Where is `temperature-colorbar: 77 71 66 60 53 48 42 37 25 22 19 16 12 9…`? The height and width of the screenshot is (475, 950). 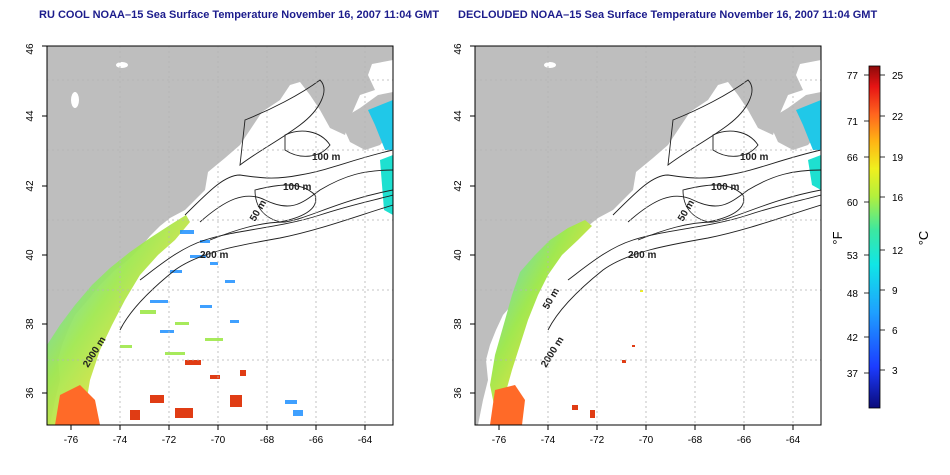
temperature-colorbar: 77 71 66 60 53 48 42 37 25 22 19 16 12 9… is located at coordinates (880, 237).